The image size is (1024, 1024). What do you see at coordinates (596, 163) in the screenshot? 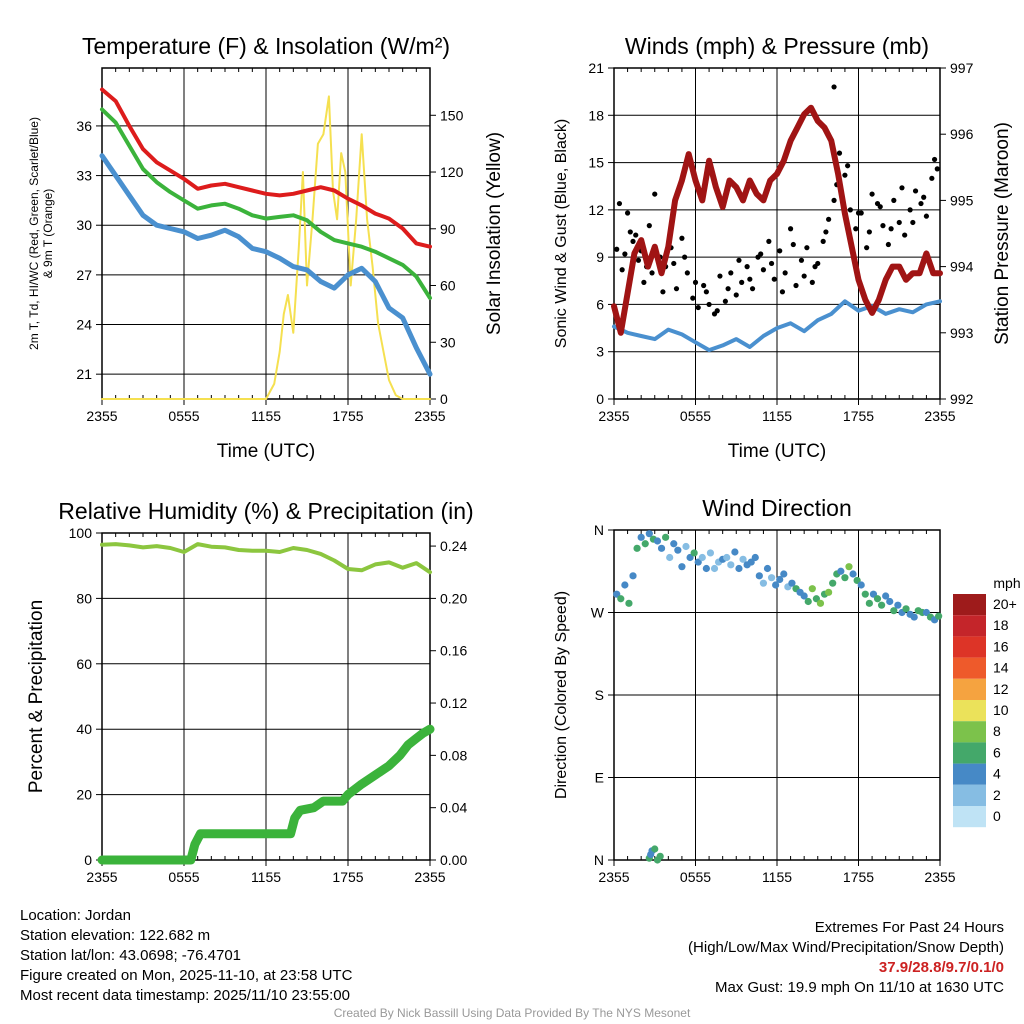
I see `y-tick-label: 15` at bounding box center [596, 163].